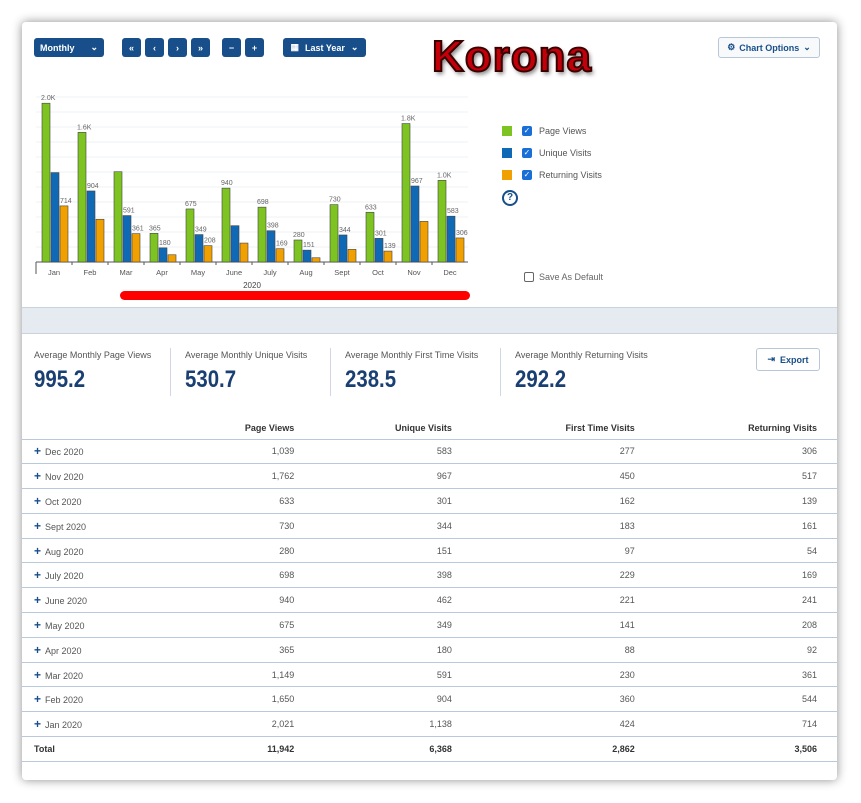 This screenshot has width=861, height=803. I want to click on cell-text: Mar 2020, so click(64, 675).